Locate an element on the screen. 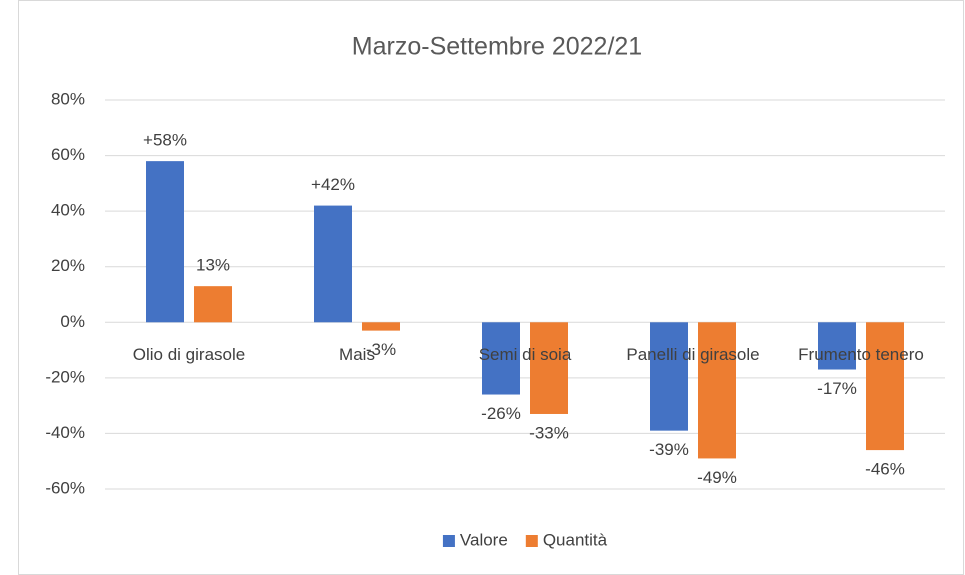 Image resolution: width=965 pixels, height=575 pixels. y-tick-label: -40% is located at coordinates (65, 432).